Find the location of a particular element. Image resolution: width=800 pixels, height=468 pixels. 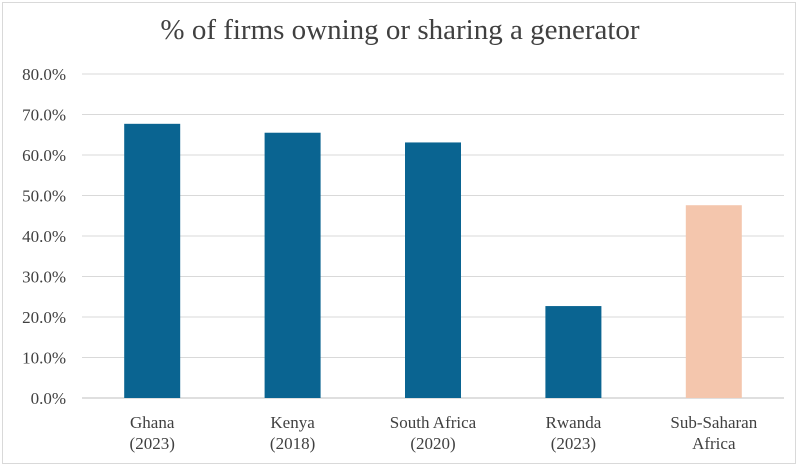

y-tick-label: 10.0% is located at coordinates (44, 358).